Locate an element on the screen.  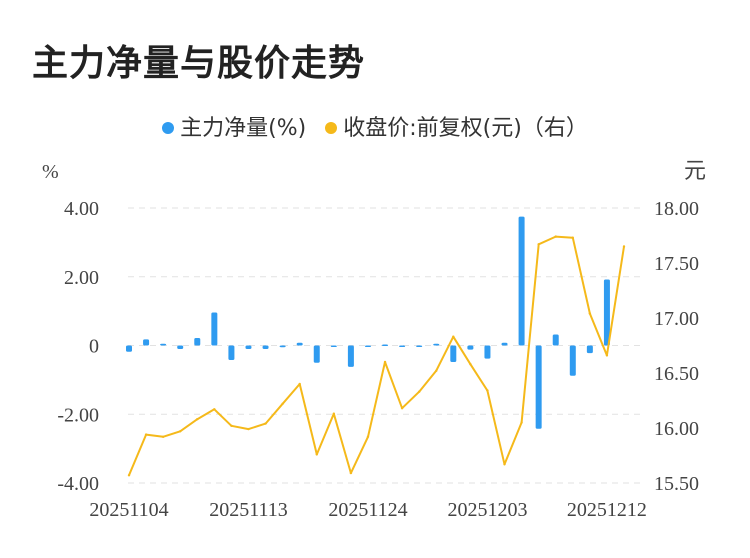
right-axis-tick-label: 18.00 is located at coordinates (676, 209).